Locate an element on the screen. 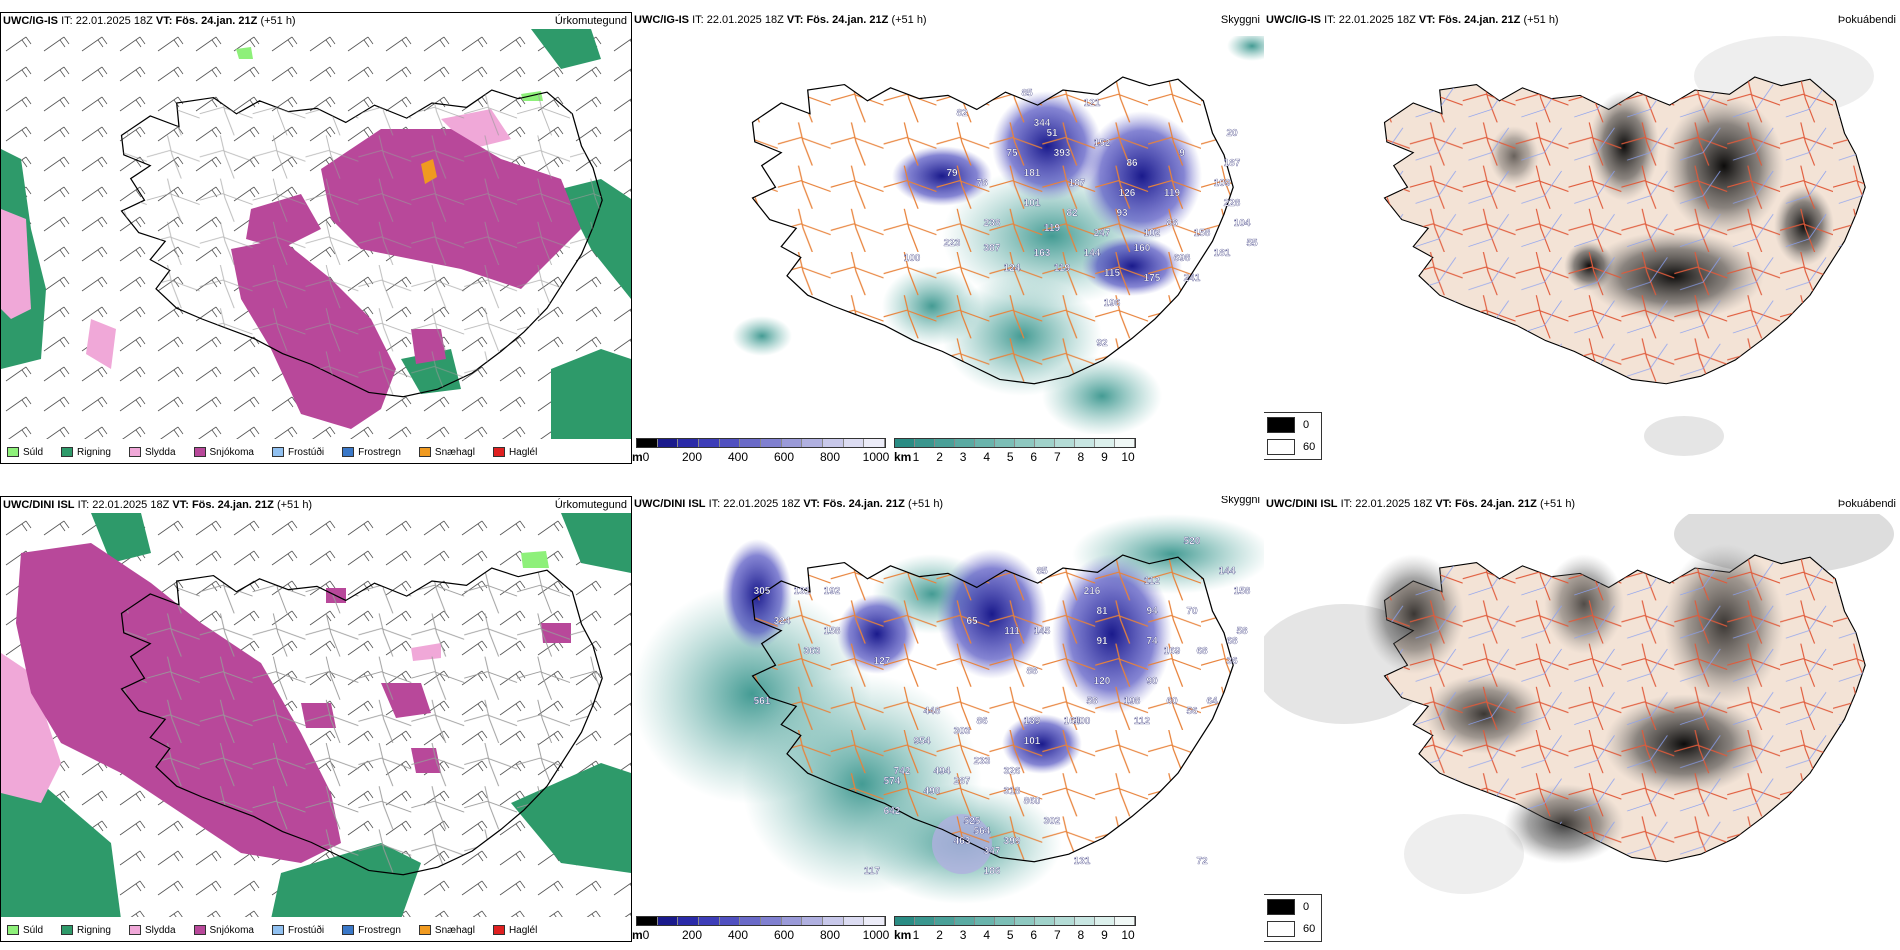 The width and height of the screenshot is (1900, 950). visibility-colorbars: m 0 200 400 600 800 1000 km 1 2 3 4 5 6 7 8 9 10 is located at coordinates (948, 927).